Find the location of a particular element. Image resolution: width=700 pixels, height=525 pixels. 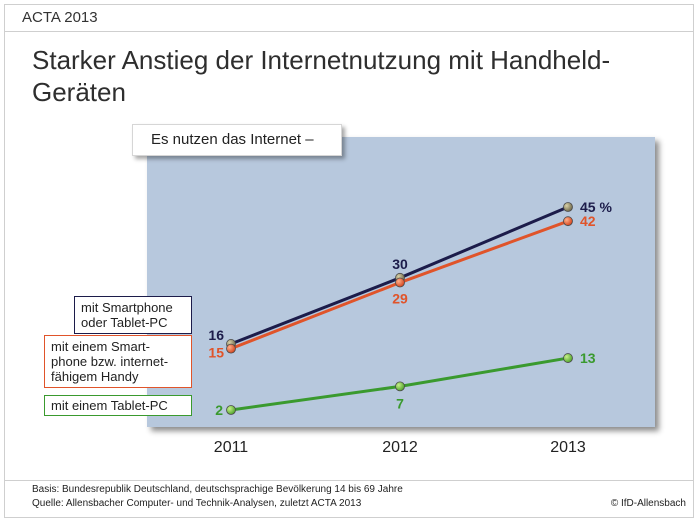

data-point-tablet-2012 is located at coordinates (400, 386).